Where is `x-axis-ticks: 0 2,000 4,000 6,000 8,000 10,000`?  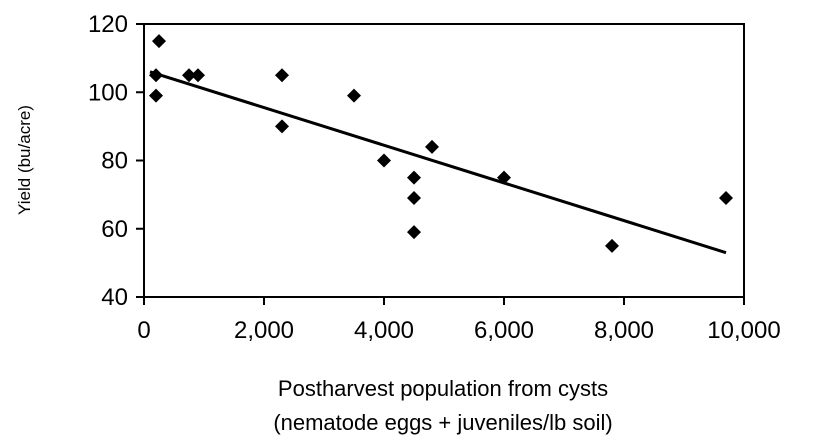 x-axis-ticks: 0 2,000 4,000 6,000 8,000 10,000 is located at coordinates (459, 320).